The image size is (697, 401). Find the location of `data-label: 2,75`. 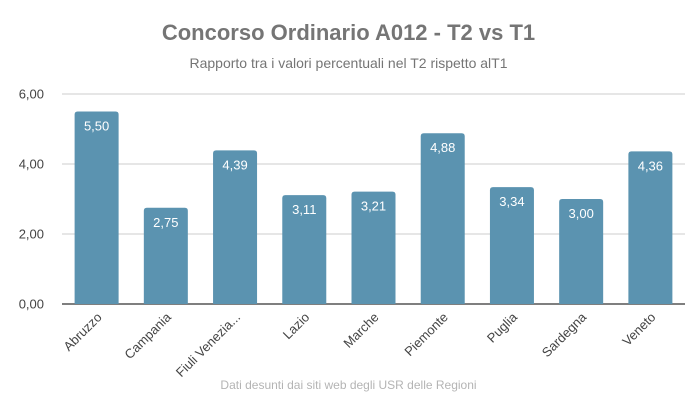

data-label: 2,75 is located at coordinates (165, 222).